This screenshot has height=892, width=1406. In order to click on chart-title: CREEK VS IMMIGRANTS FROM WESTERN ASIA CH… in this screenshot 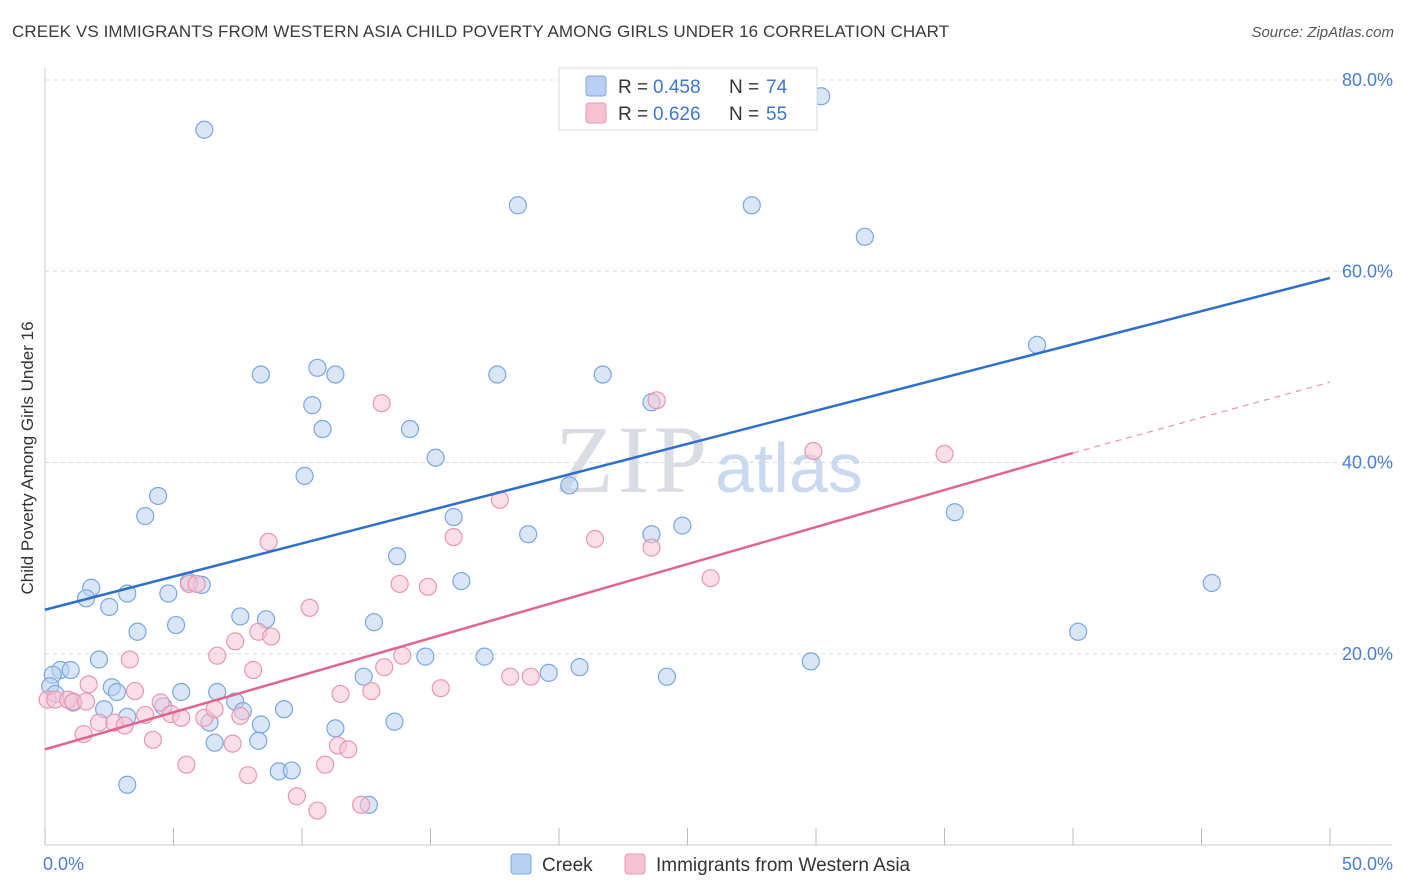, I will do `click(481, 31)`.